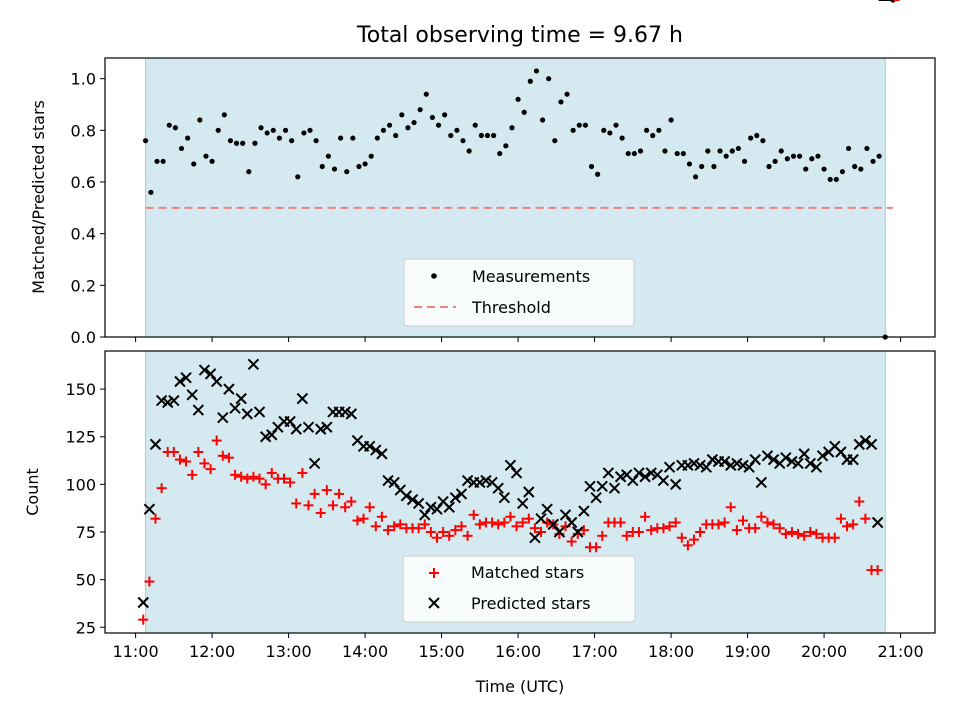 This screenshot has width=960, height=720. What do you see at coordinates (83, 182) in the screenshot?
I see `y-tick-label: 0.6` at bounding box center [83, 182].